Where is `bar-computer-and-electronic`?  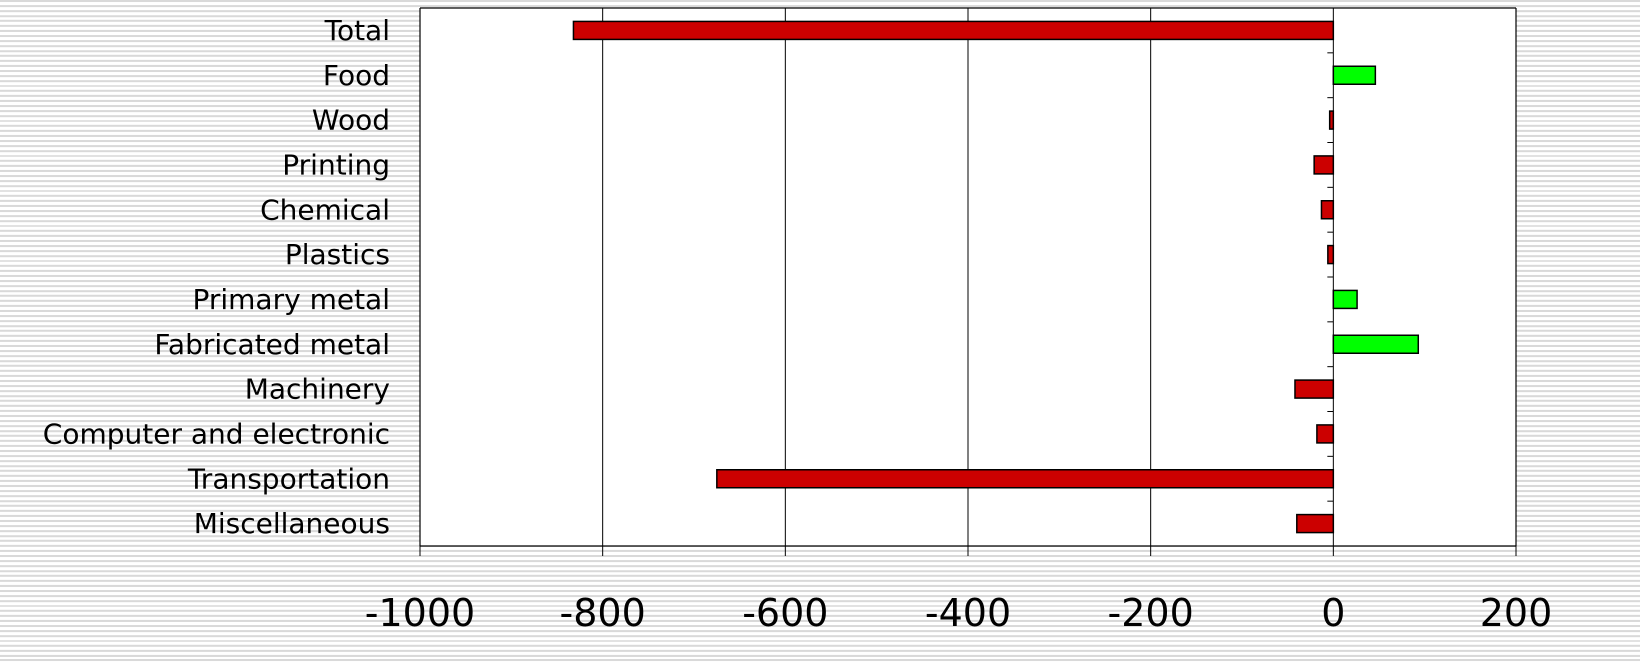
bar-computer-and-electronic is located at coordinates (1325, 434).